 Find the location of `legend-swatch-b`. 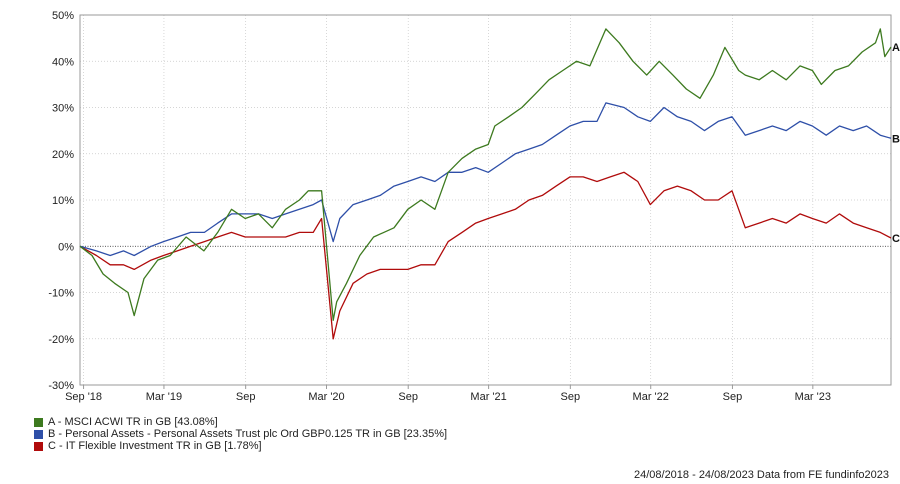

legend-swatch-b is located at coordinates (38, 434).